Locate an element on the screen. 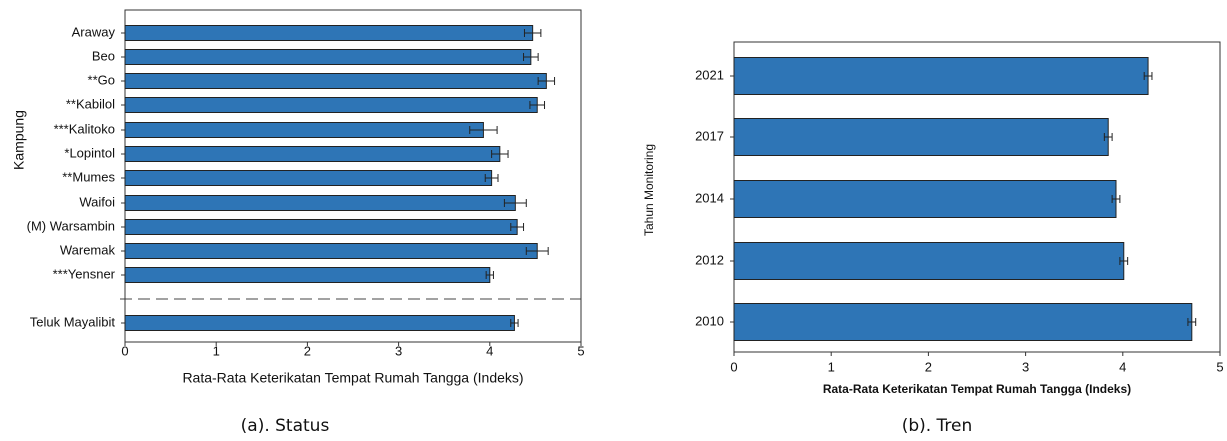 This screenshot has height=441, width=1227. y-tick-label: Beo is located at coordinates (103, 55).